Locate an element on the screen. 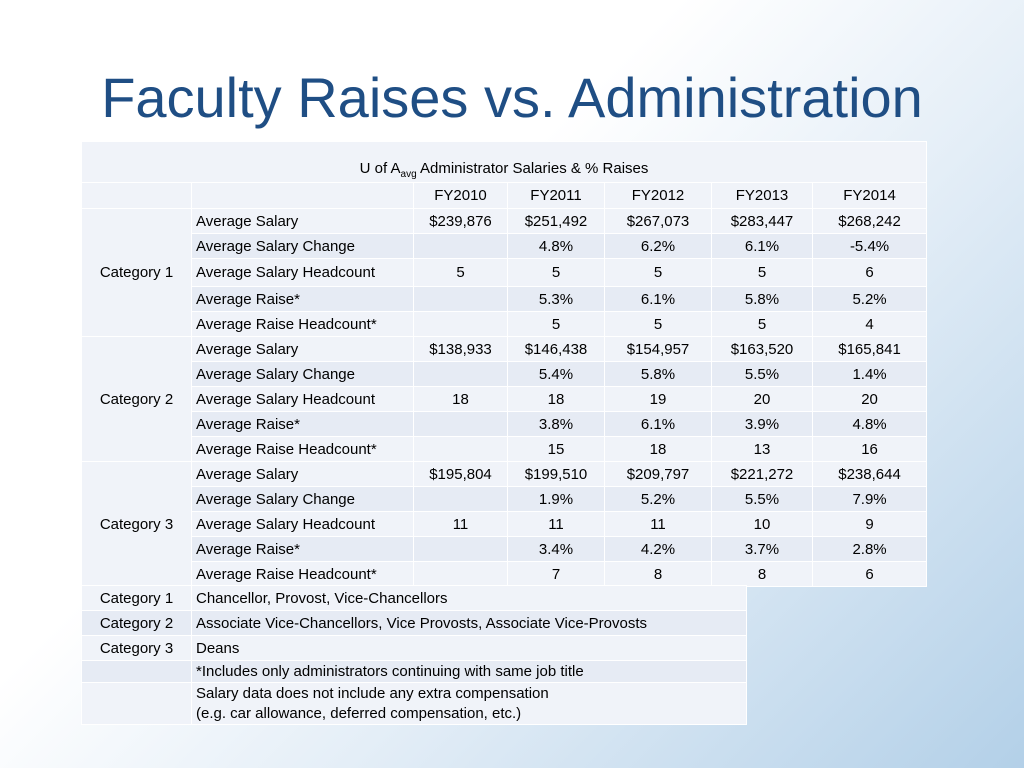  data-cell: 5.4% is located at coordinates (556, 374).